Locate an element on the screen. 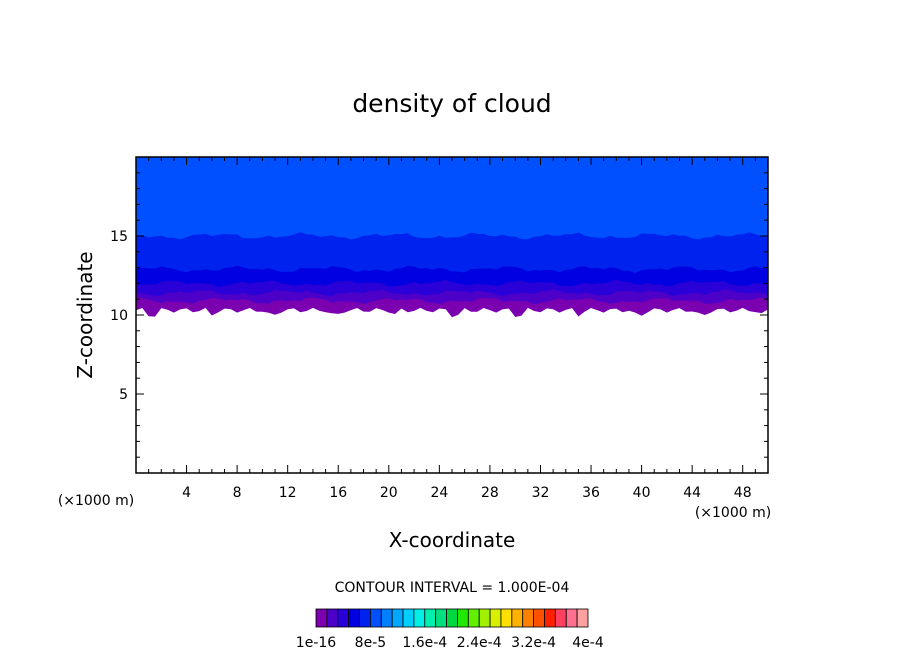 This screenshot has height=654, width=904. colorbar-labels: 1e-16 8e-5 1.6e-4 2.4e-4 3.2e-4 4e-4 is located at coordinates (450, 643).